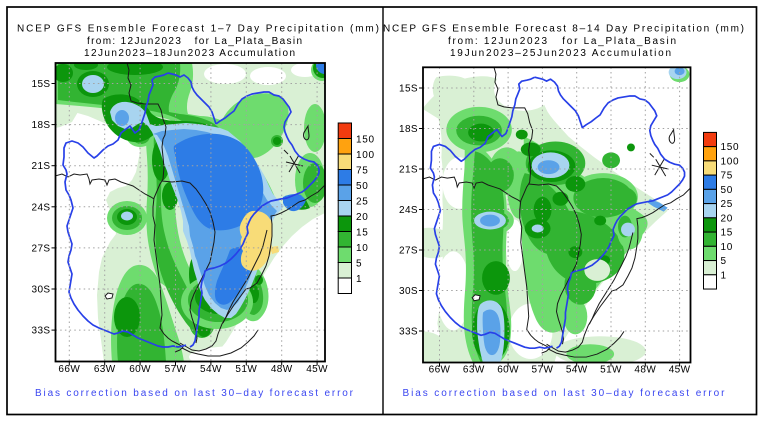  I want to click on svg-text: 57W, so click(543, 369).